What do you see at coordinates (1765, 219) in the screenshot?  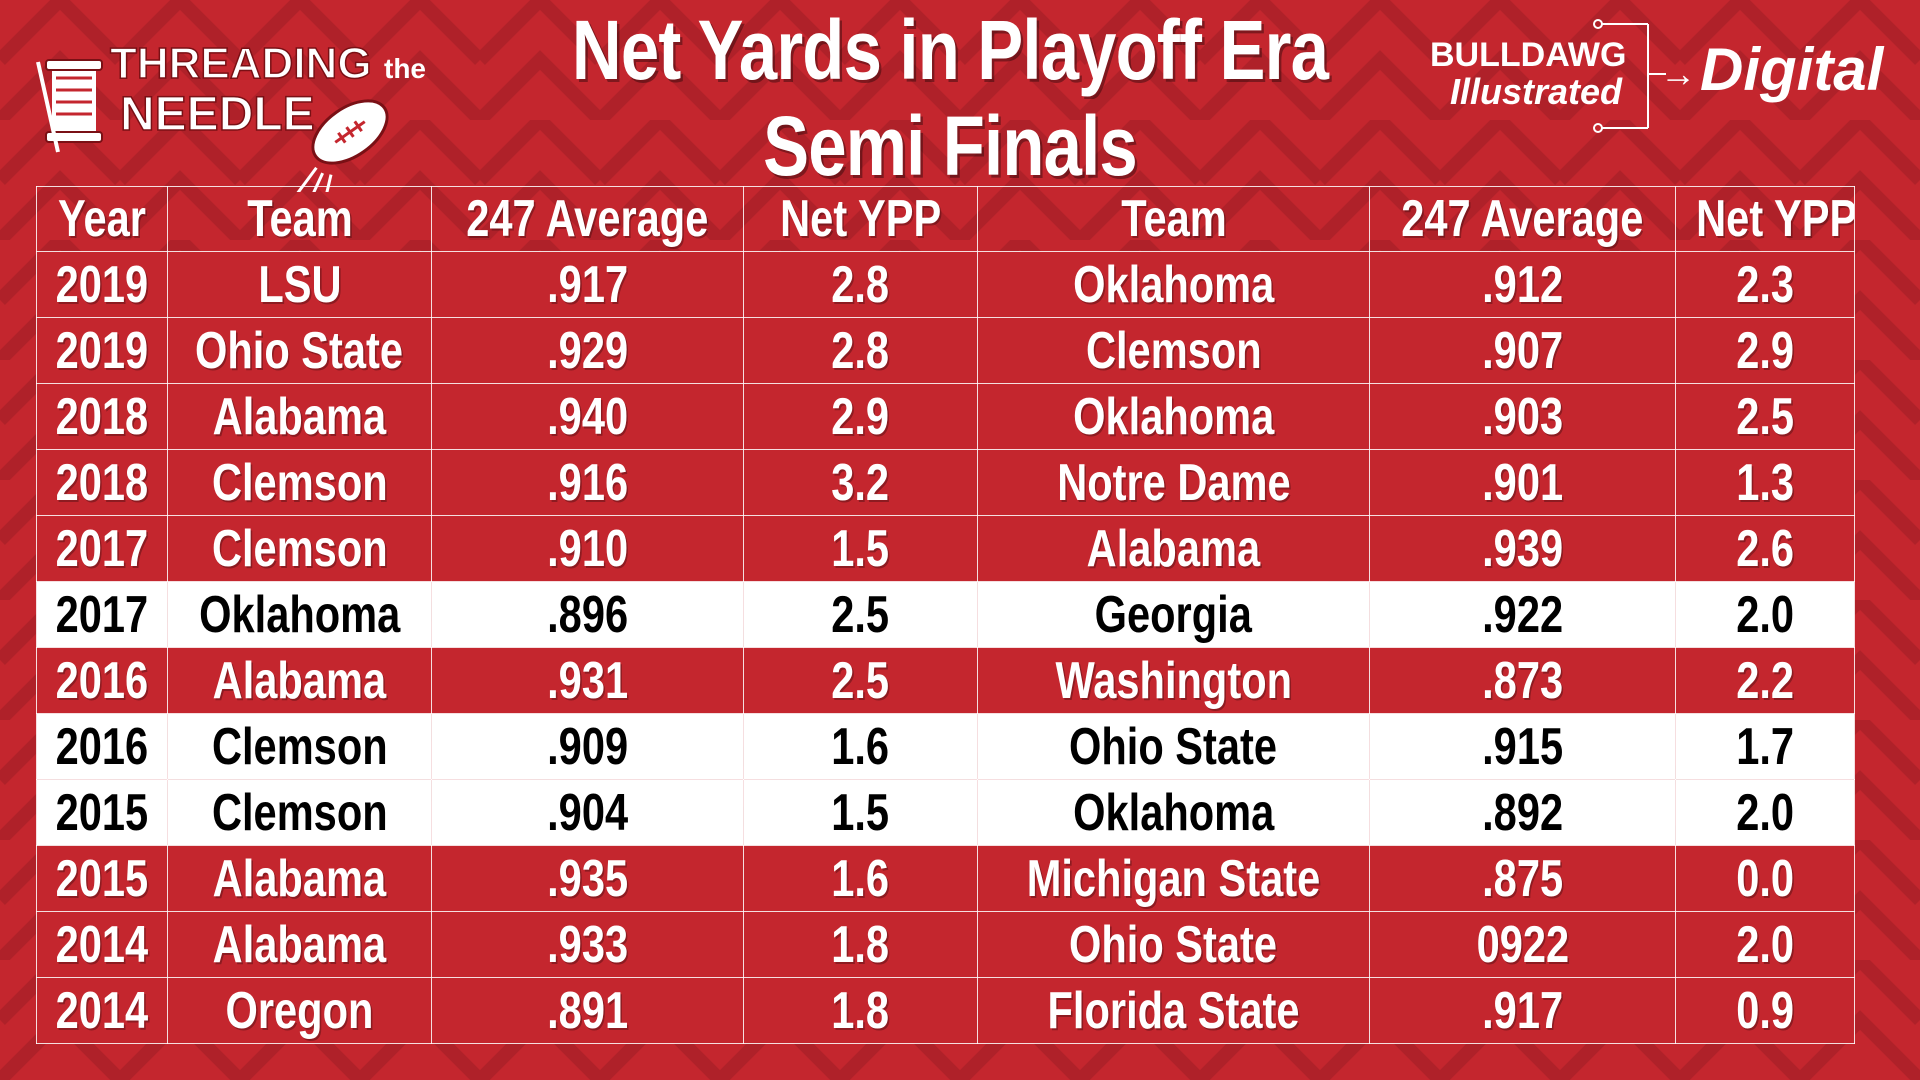 I see `header-net-ypp-2: Net YPP` at bounding box center [1765, 219].